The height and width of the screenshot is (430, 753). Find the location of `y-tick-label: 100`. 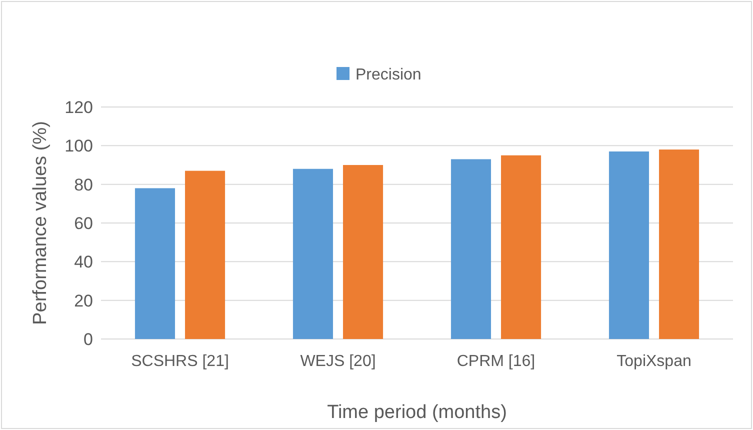

y-tick-label: 100 is located at coordinates (78, 146).